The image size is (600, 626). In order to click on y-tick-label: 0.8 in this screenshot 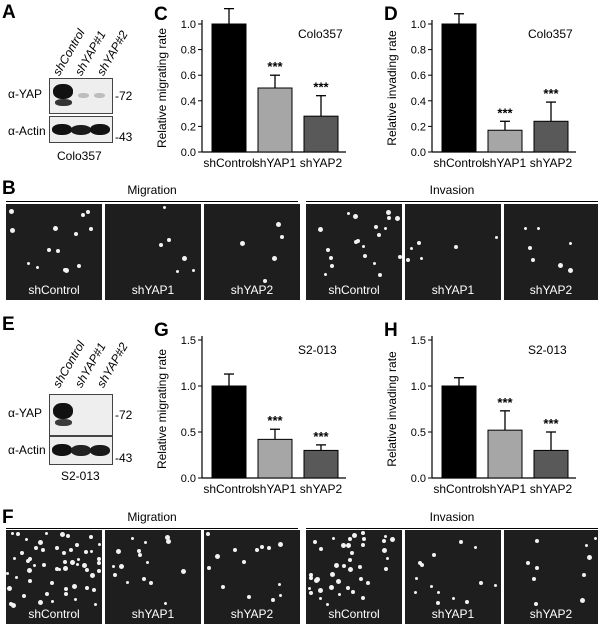, I will do `click(418, 51)`.